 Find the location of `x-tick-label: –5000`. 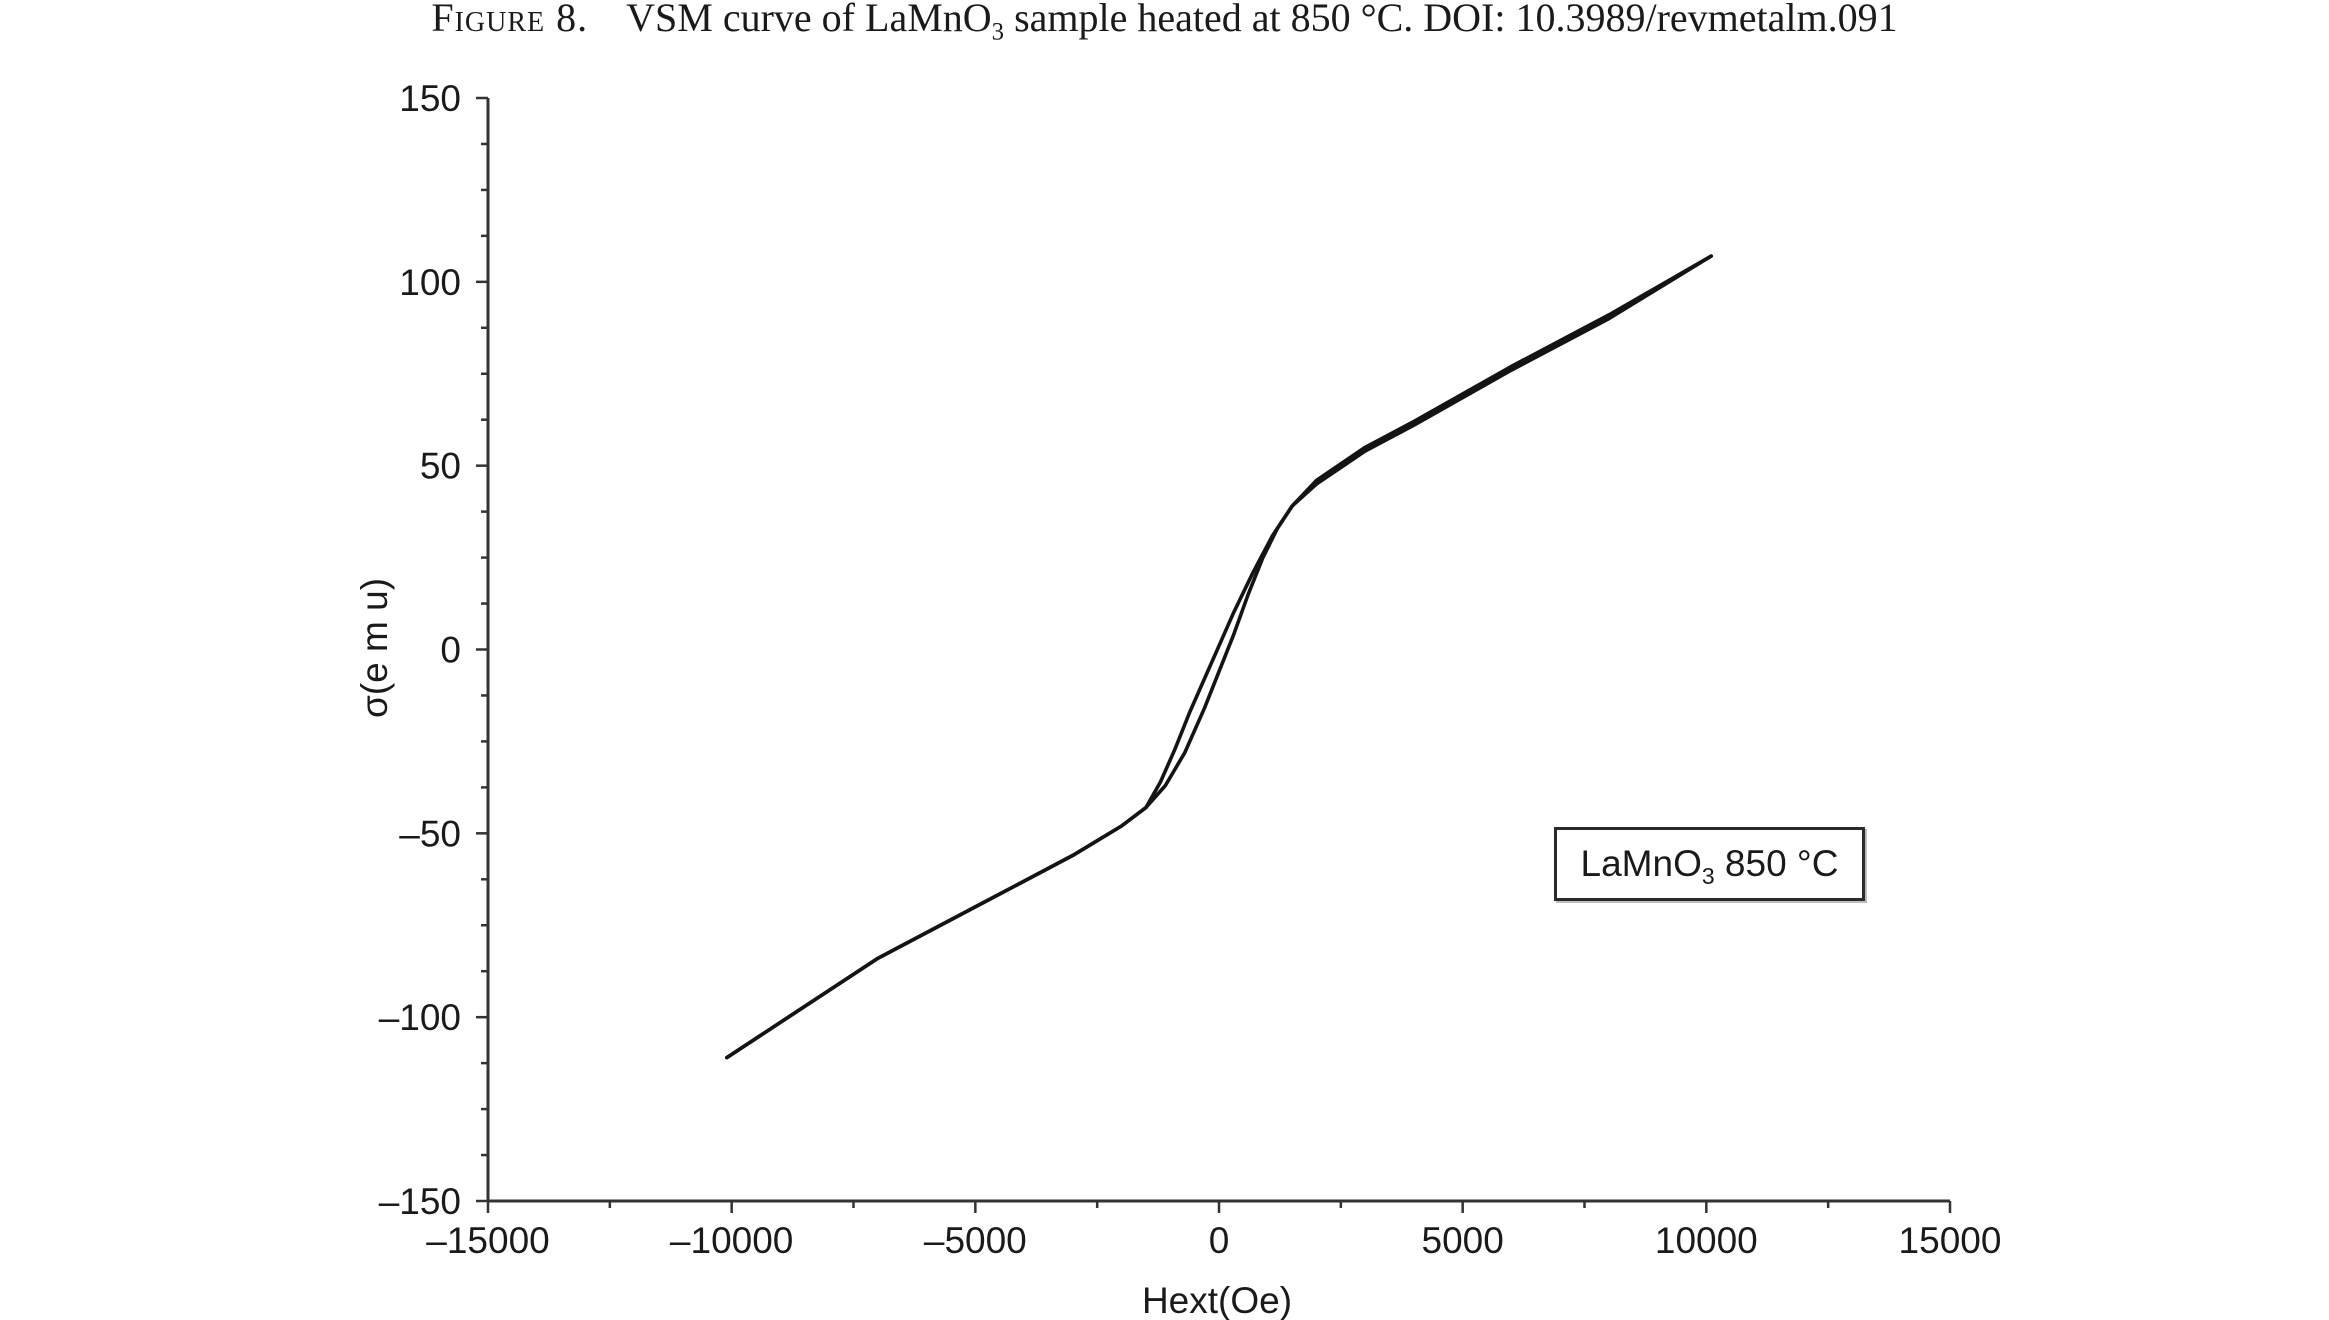

x-tick-label: –5000 is located at coordinates (975, 1240).